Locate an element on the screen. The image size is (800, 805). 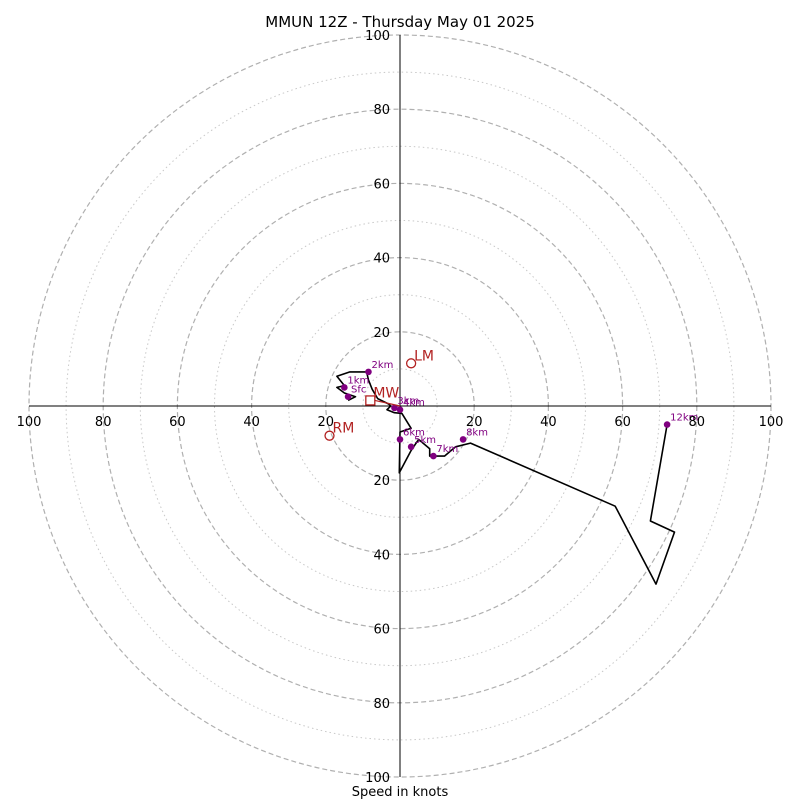
height-point-label: 8km is located at coordinates (477, 432).